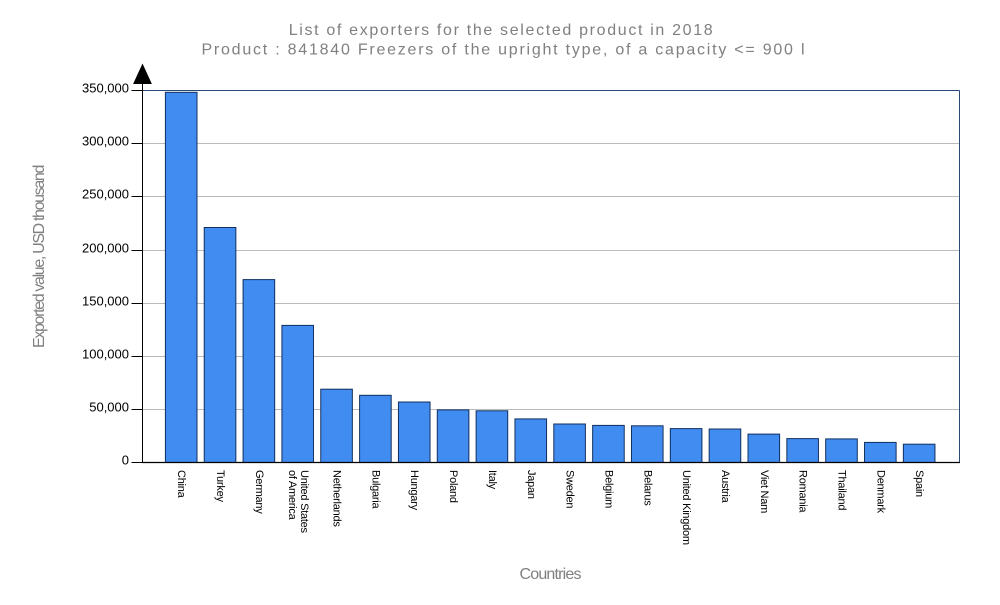  What do you see at coordinates (125, 460) in the screenshot?
I see `svg-text: 0` at bounding box center [125, 460].